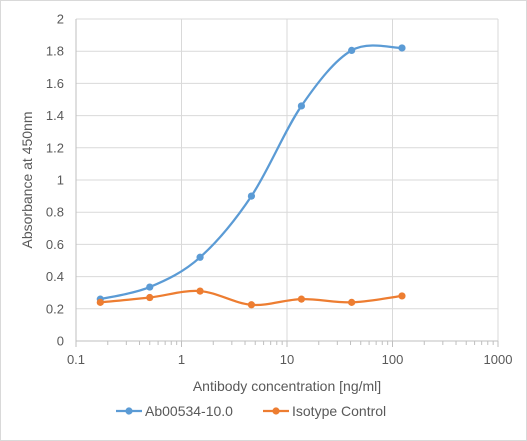  I want to click on x-tick-label: 10, so click(287, 359).